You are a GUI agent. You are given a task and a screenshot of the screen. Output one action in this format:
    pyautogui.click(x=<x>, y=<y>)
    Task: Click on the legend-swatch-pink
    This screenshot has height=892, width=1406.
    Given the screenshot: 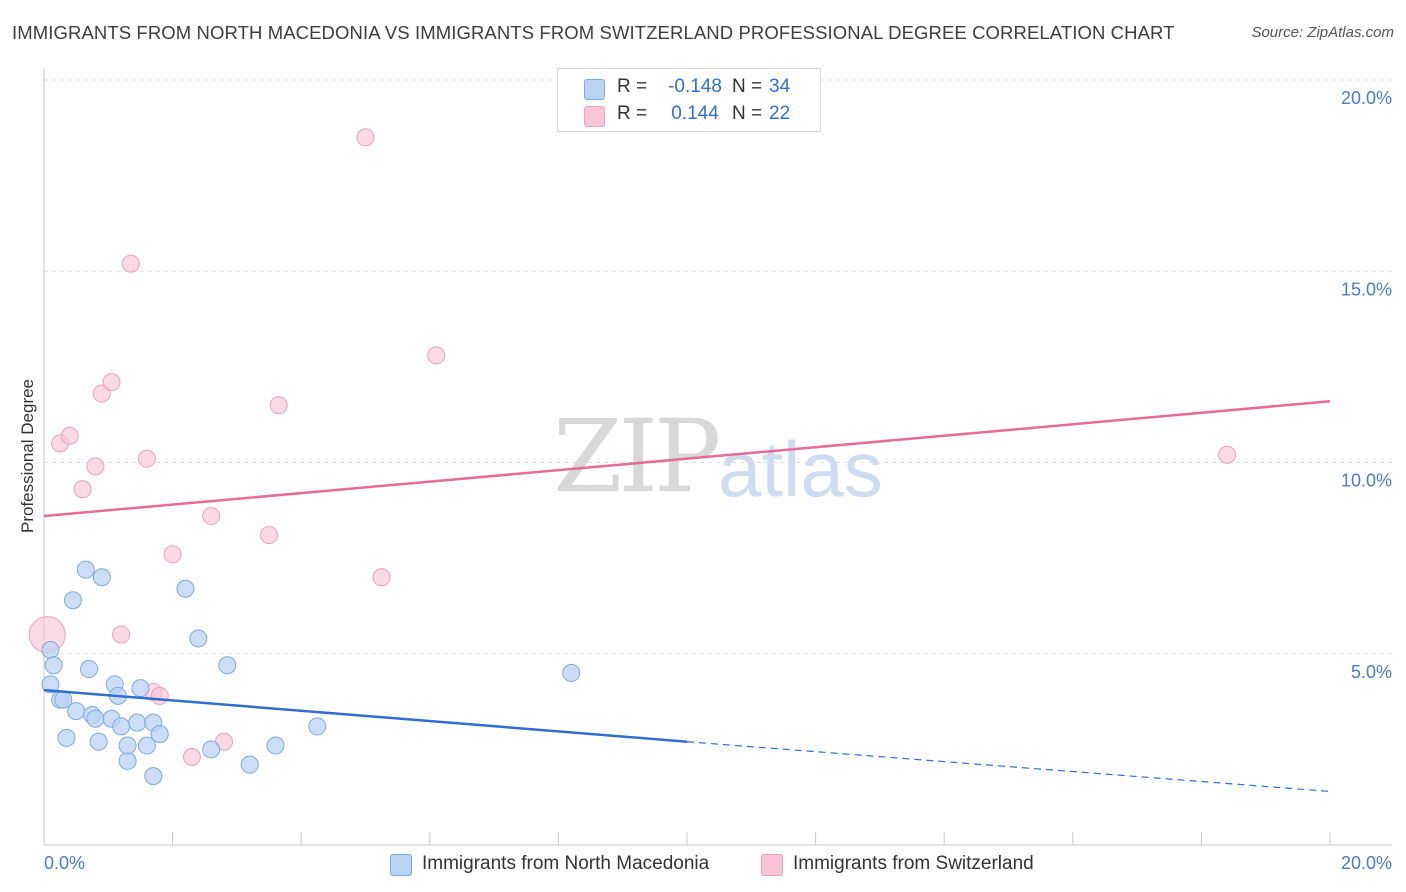 What is the action you would take?
    pyautogui.click(x=594, y=116)
    